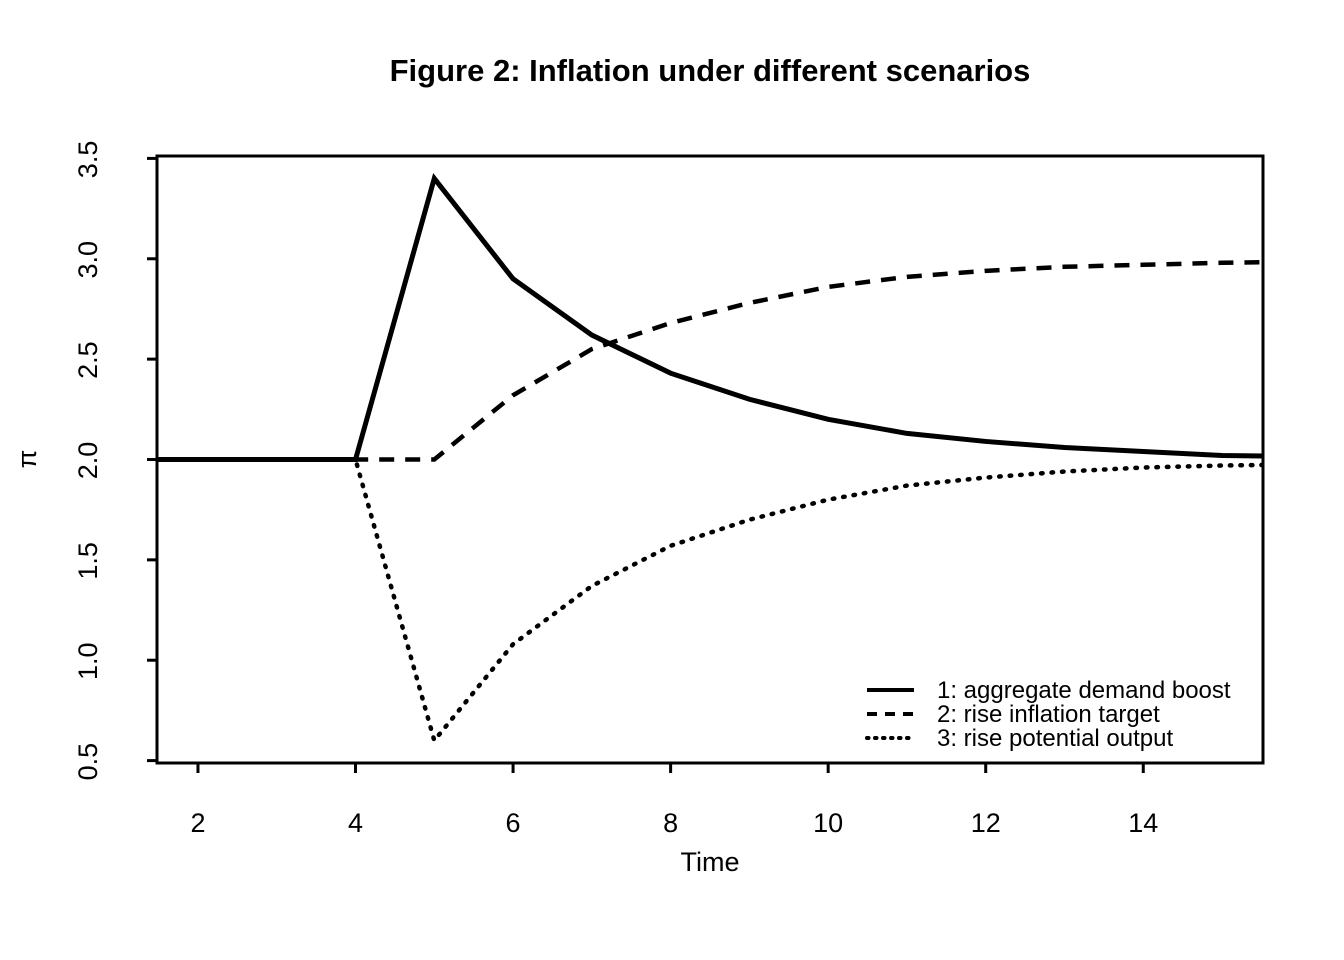  I want to click on y-tick-label: 3.5, so click(88, 160).